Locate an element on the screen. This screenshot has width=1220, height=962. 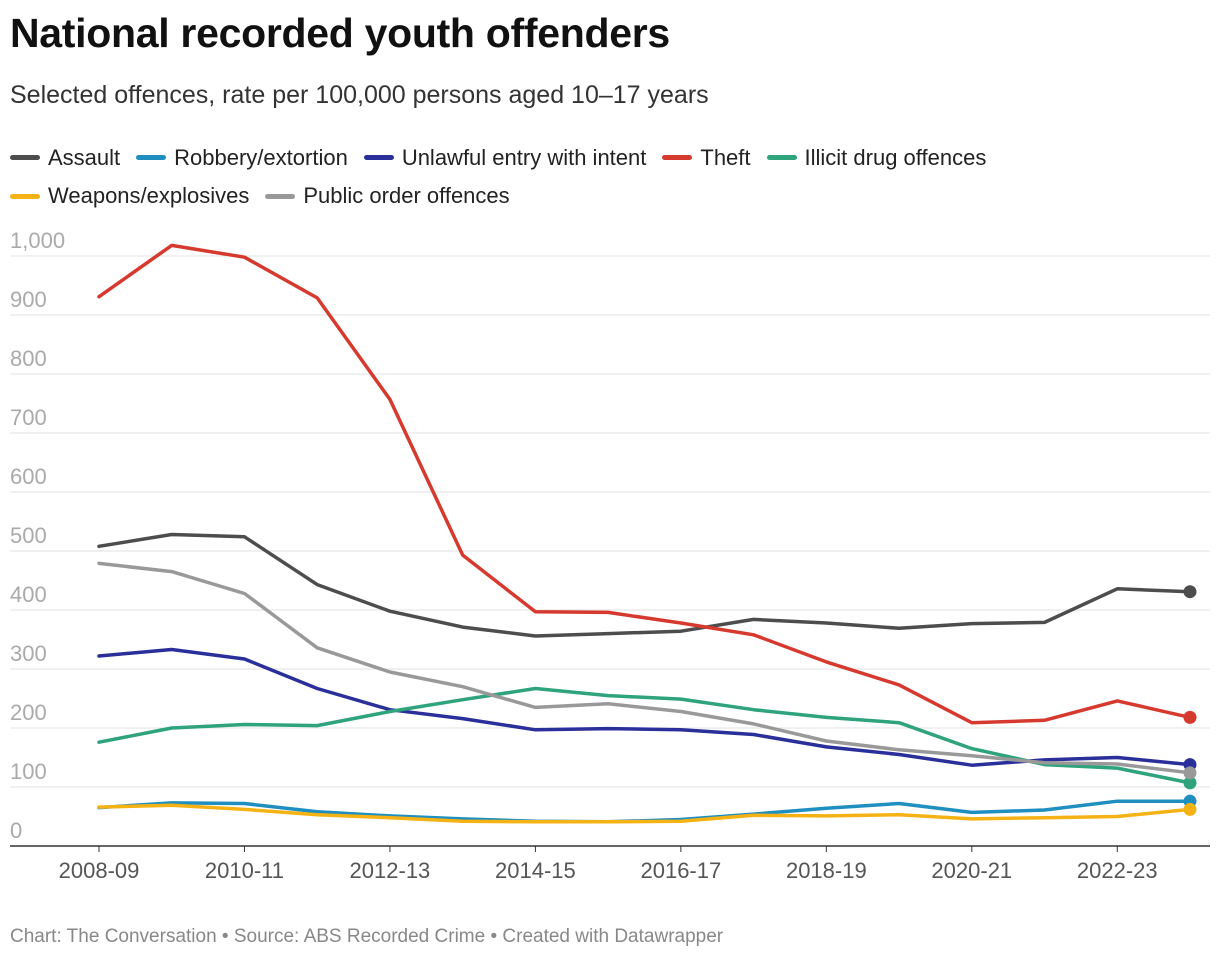
legend-item-unlawful-entry-with-intent: Unlawful entry with intent is located at coordinates (505, 158).